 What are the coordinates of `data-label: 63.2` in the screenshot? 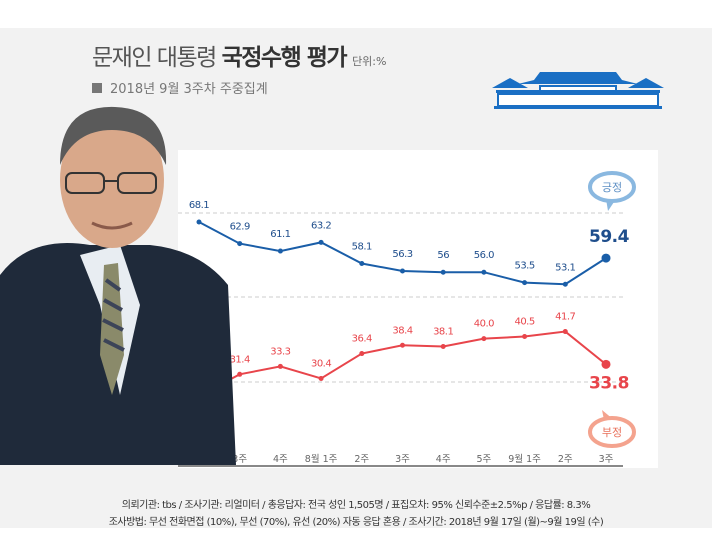 It's located at (321, 225).